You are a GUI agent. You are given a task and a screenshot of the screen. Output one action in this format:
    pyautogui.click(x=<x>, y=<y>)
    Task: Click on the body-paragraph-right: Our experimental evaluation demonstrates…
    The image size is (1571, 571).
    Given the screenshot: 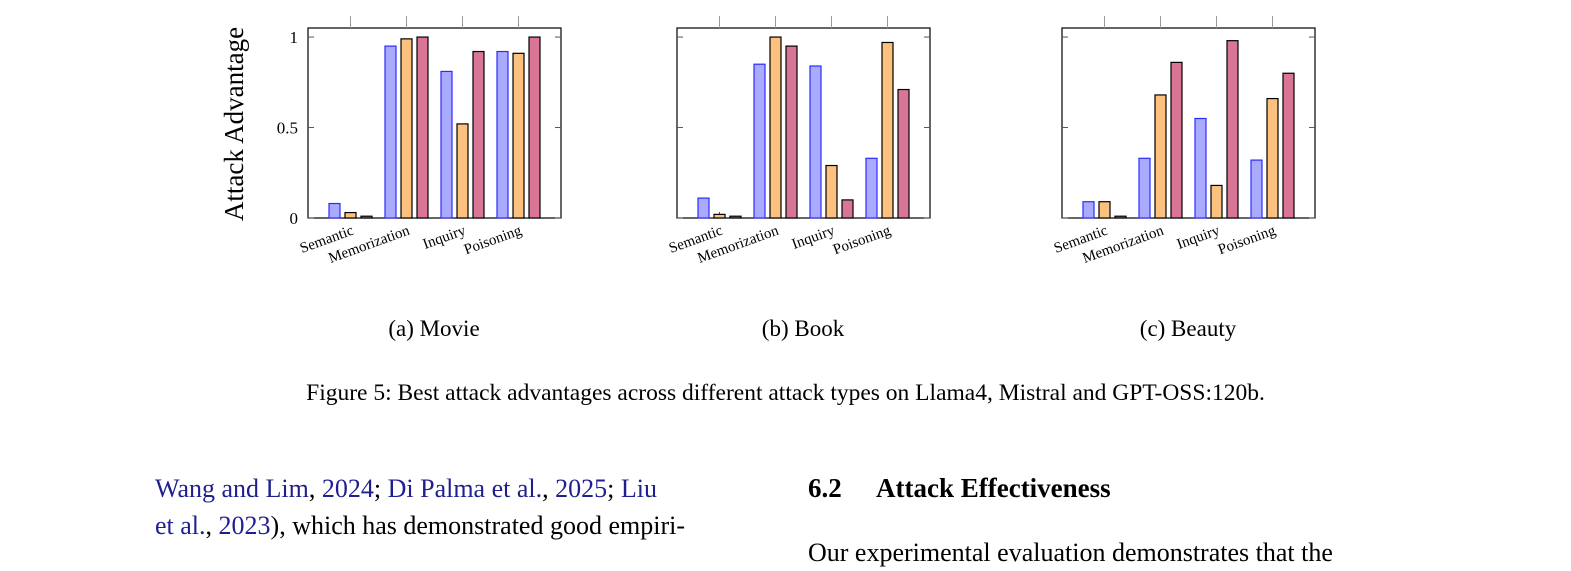 What is the action you would take?
    pyautogui.click(x=1070, y=552)
    